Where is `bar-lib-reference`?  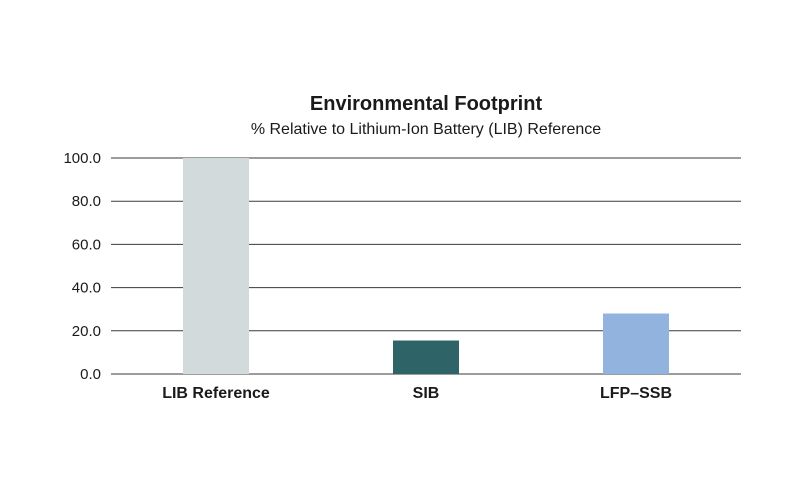
bar-lib-reference is located at coordinates (216, 266).